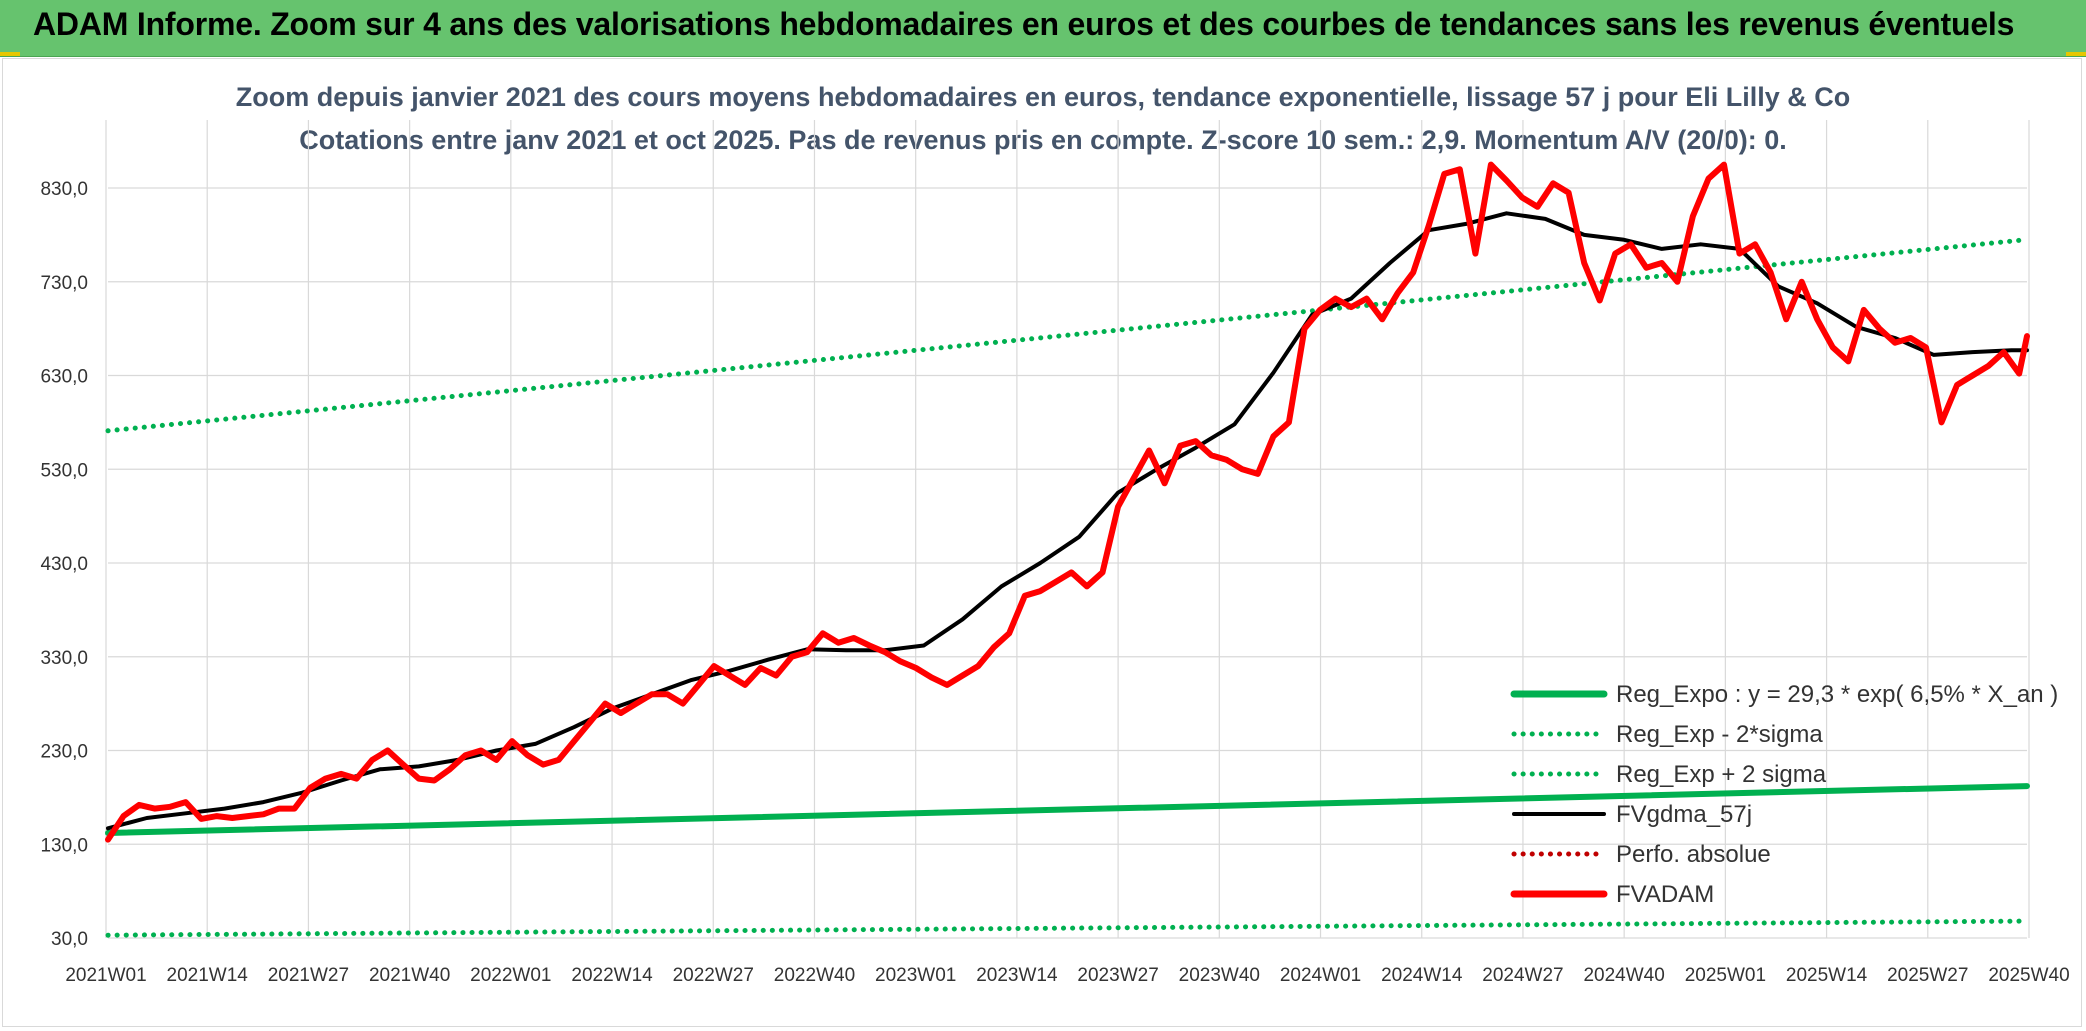 Image resolution: width=2086 pixels, height=1031 pixels. I want to click on y-tick-label: 530,0, so click(64, 470).